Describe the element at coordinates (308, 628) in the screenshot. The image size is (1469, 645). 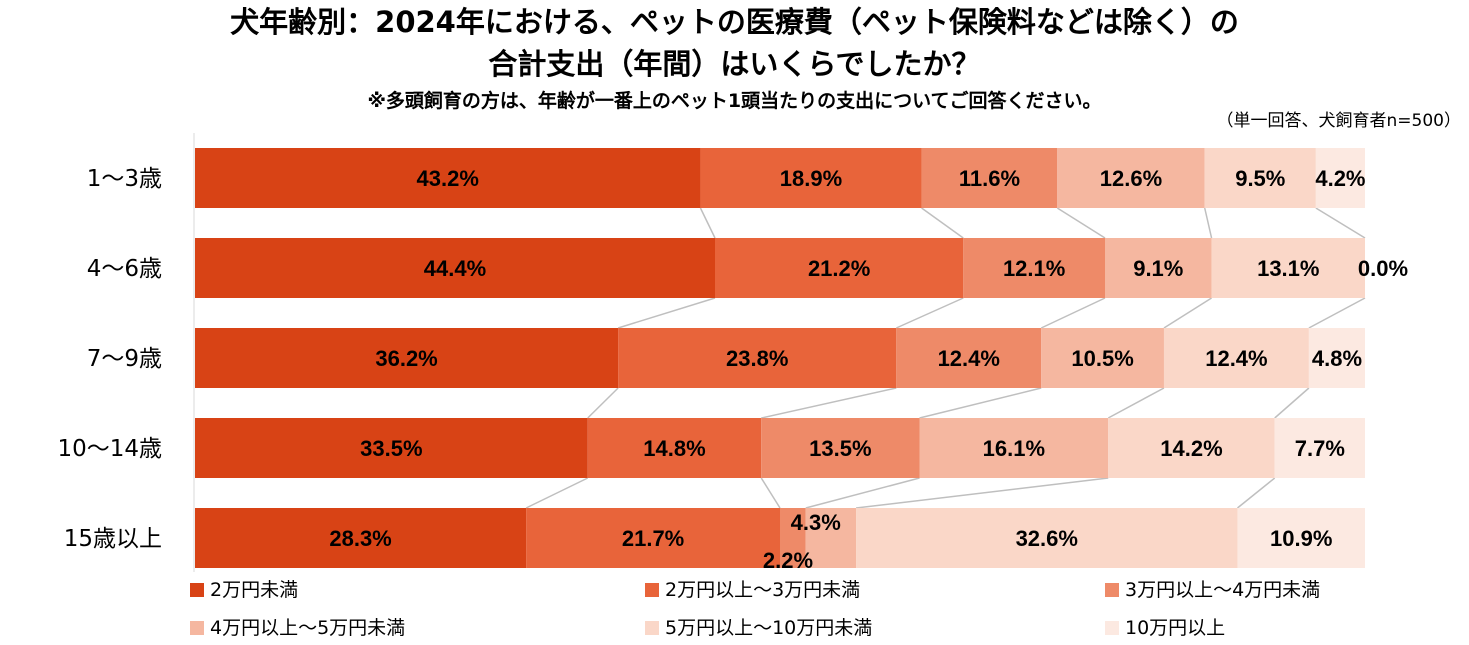
I see `legend-label: 4万円以上～5万円未満` at that location.